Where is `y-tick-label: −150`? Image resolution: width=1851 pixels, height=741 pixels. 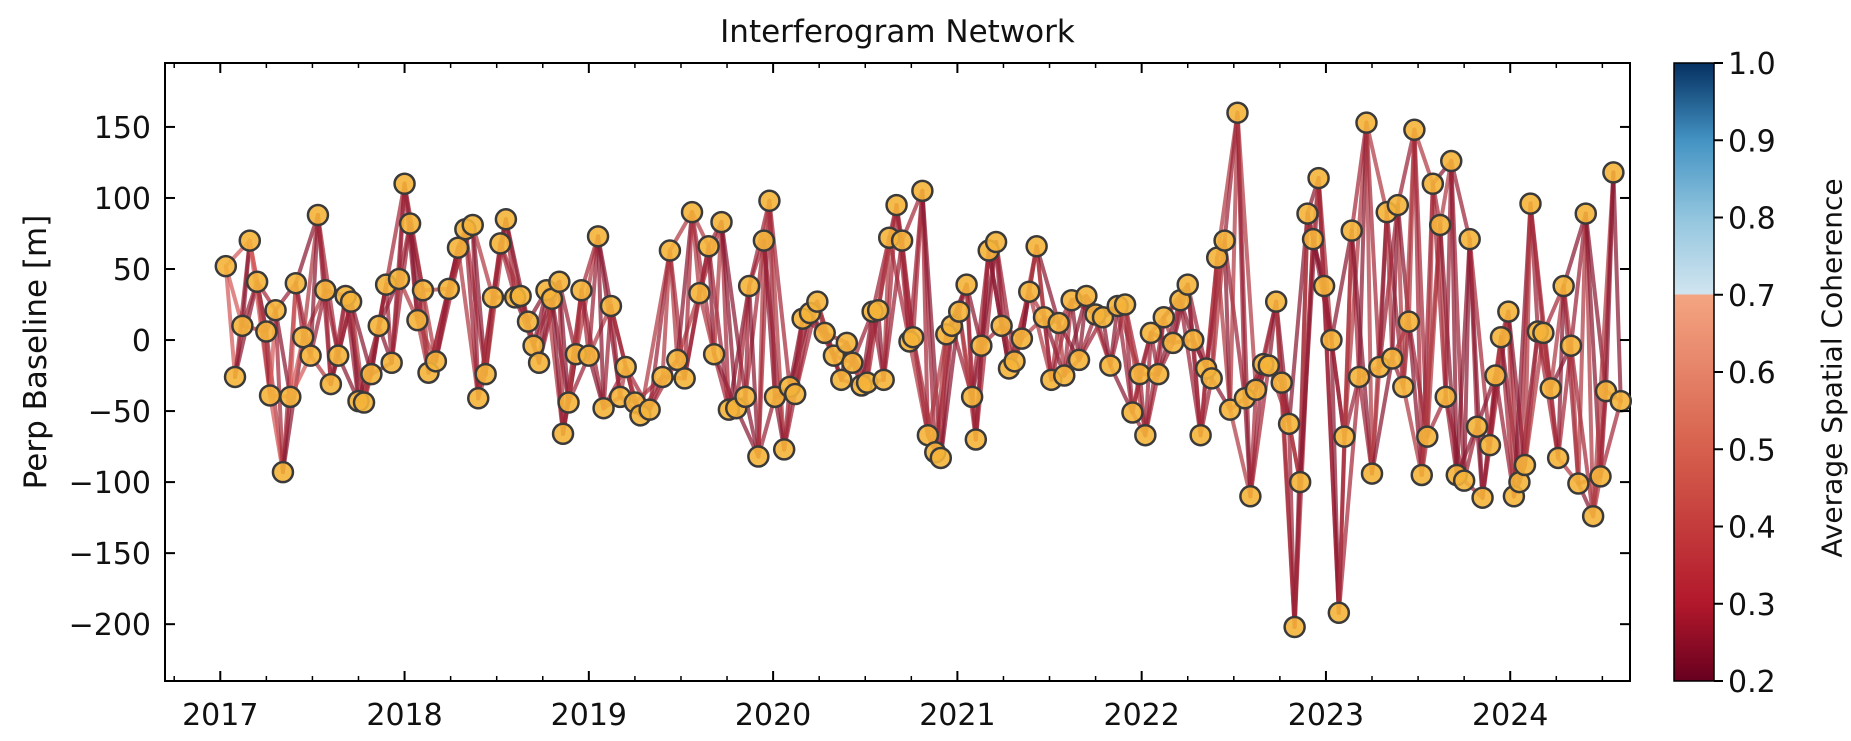 y-tick-label: −150 is located at coordinates (110, 554).